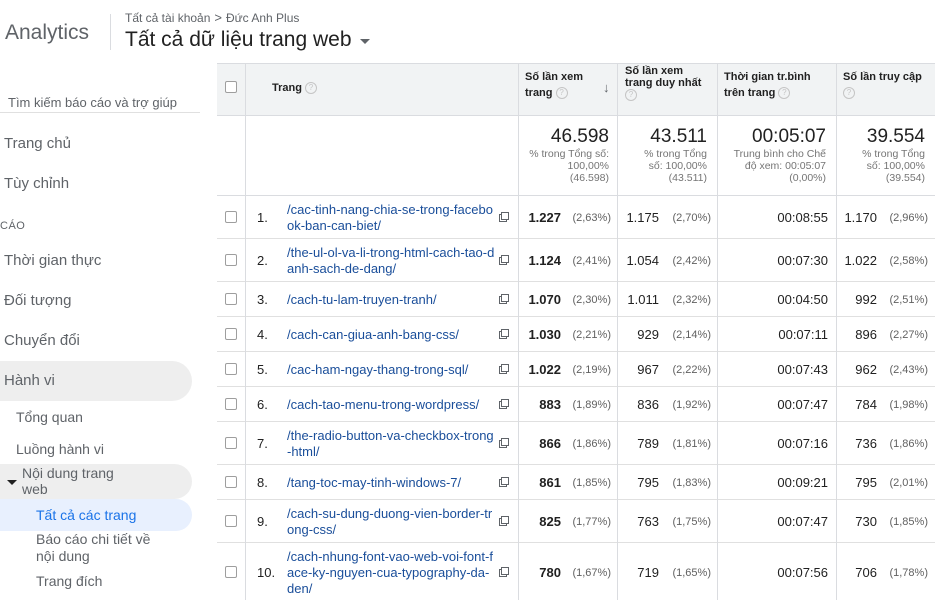 This screenshot has width=935, height=600. What do you see at coordinates (374, 482) in the screenshot?
I see `page-link: /tang-toc-may-tinh-windows-7/` at bounding box center [374, 482].